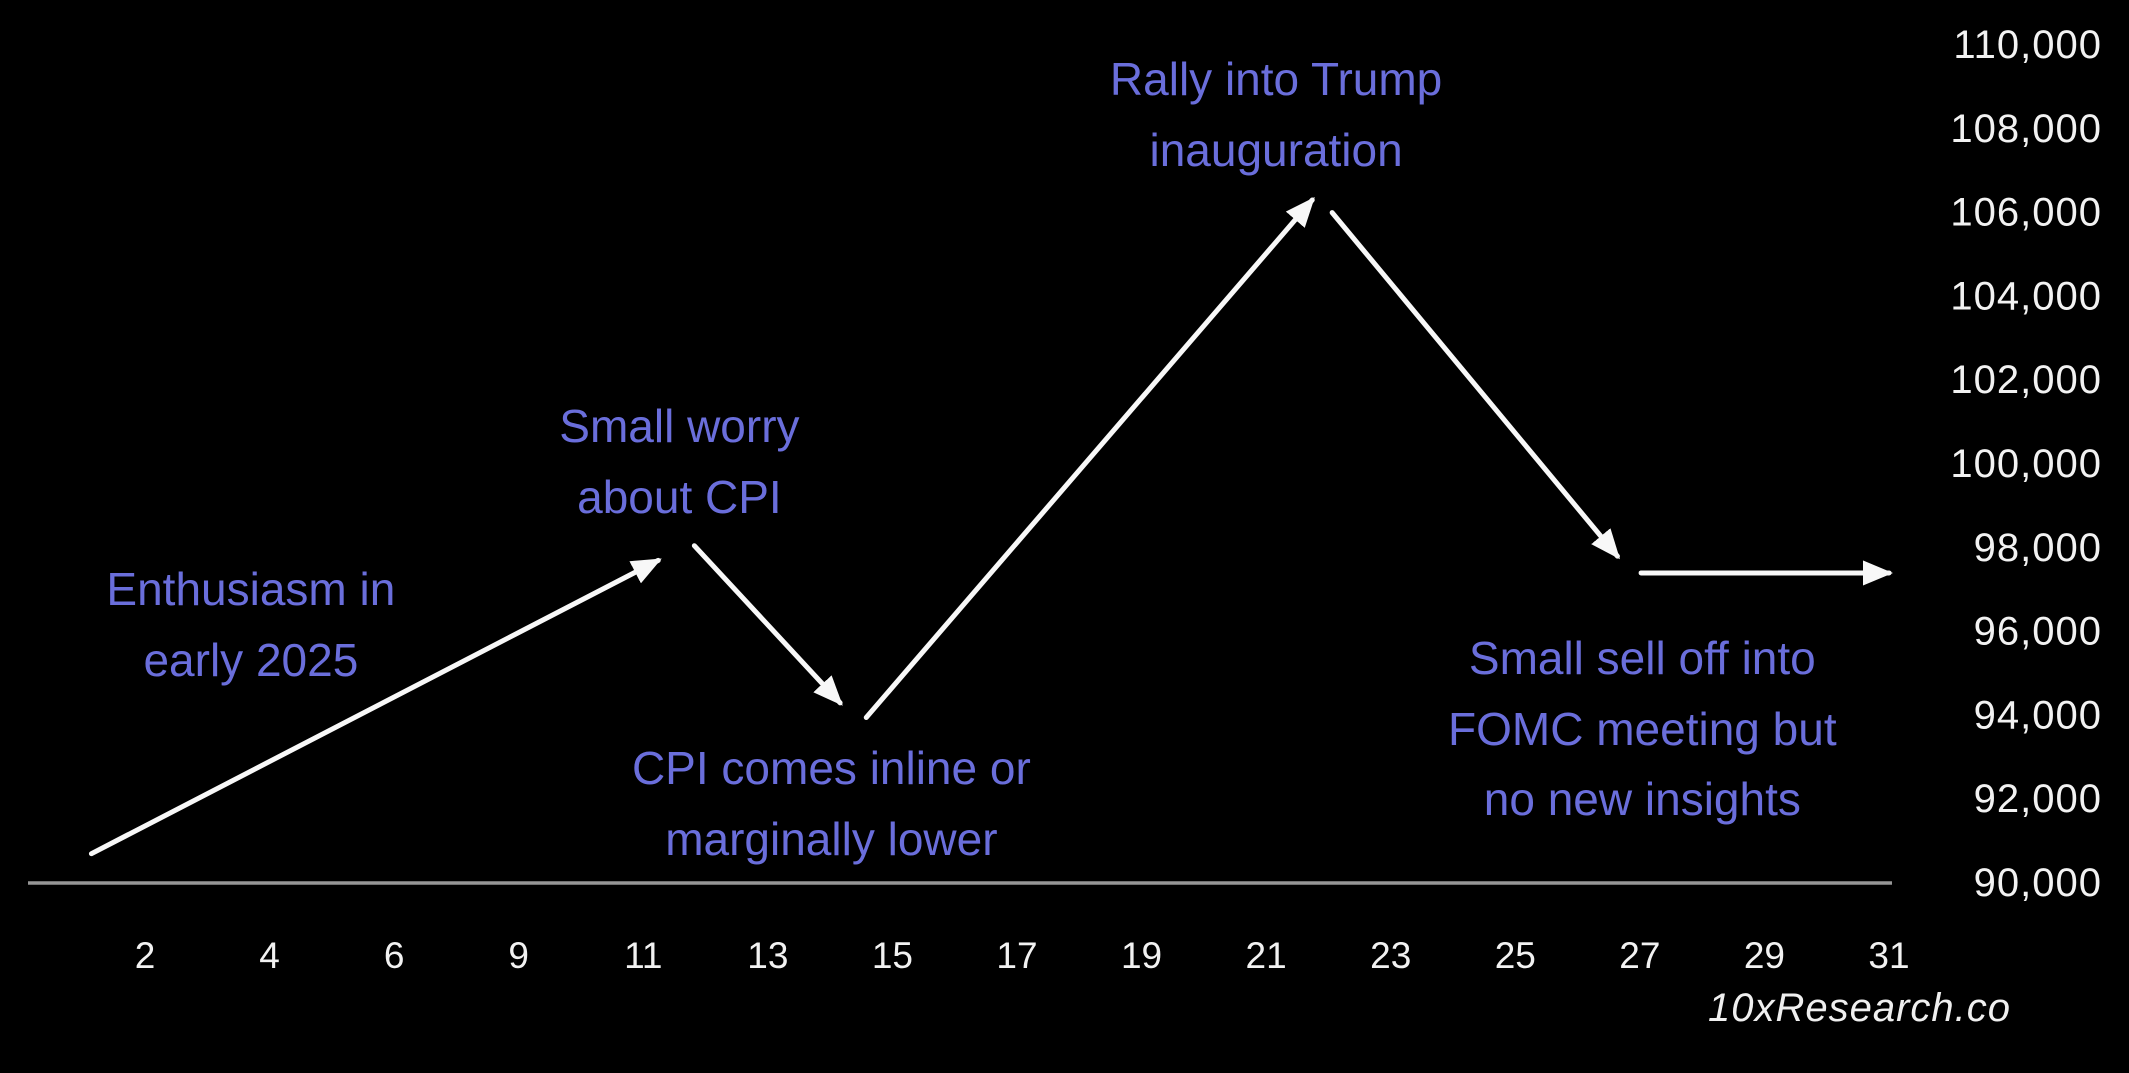 The height and width of the screenshot is (1073, 2129). Describe the element at coordinates (2038, 632) in the screenshot. I see `y-tick-label: 96,000` at that location.